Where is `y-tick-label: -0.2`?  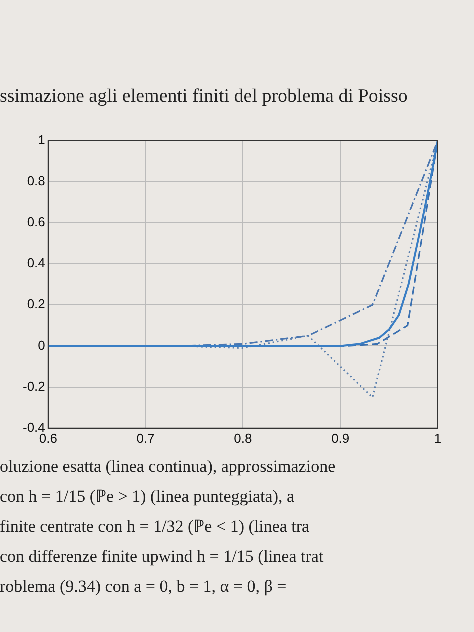
y-tick-label: -0.2 is located at coordinates (34, 386).